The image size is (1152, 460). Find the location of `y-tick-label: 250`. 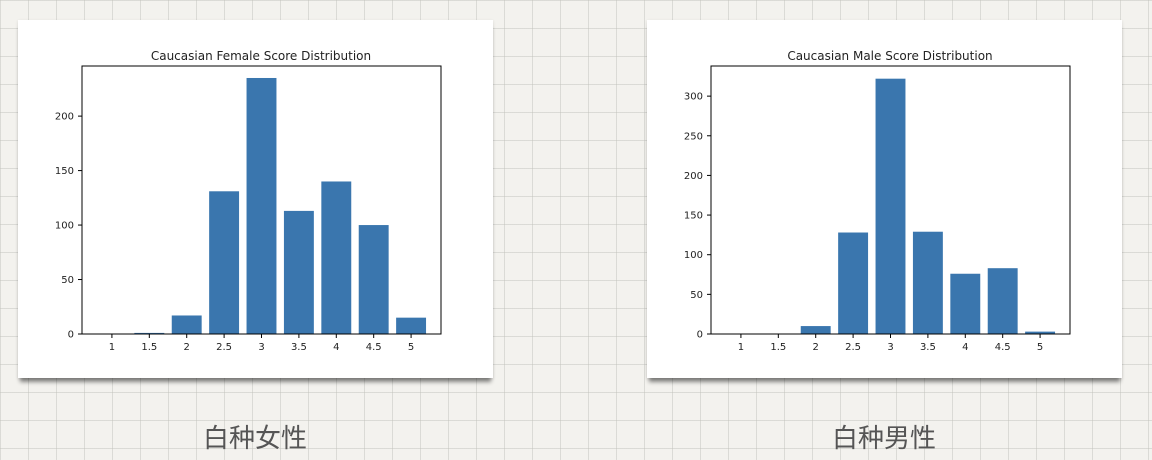

y-tick-label: 250 is located at coordinates (693, 136).